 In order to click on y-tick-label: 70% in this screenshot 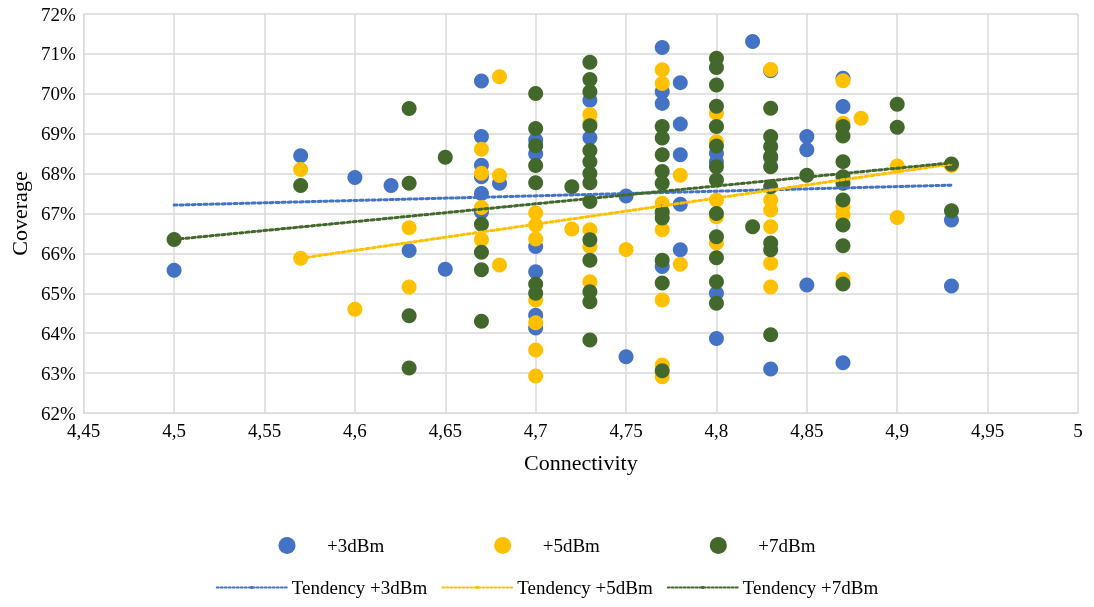, I will do `click(58, 94)`.